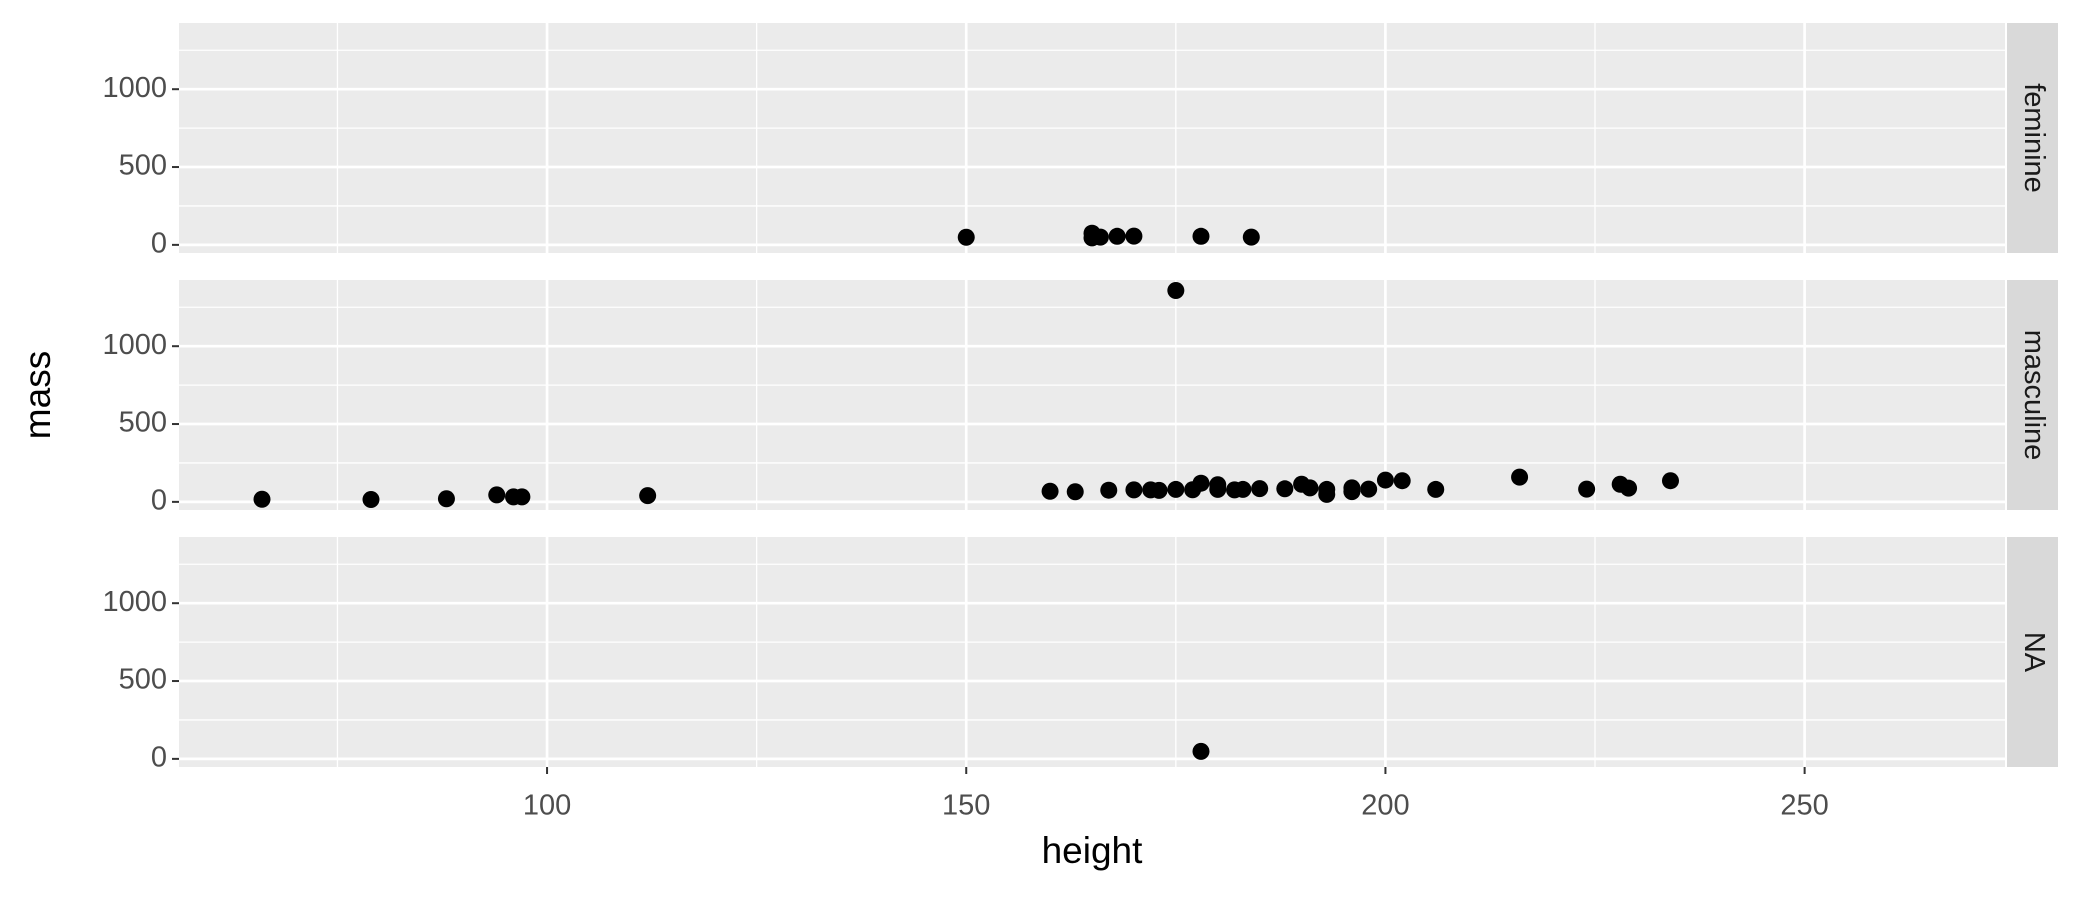  I want to click on x-tick-label: 200, so click(1385, 806).